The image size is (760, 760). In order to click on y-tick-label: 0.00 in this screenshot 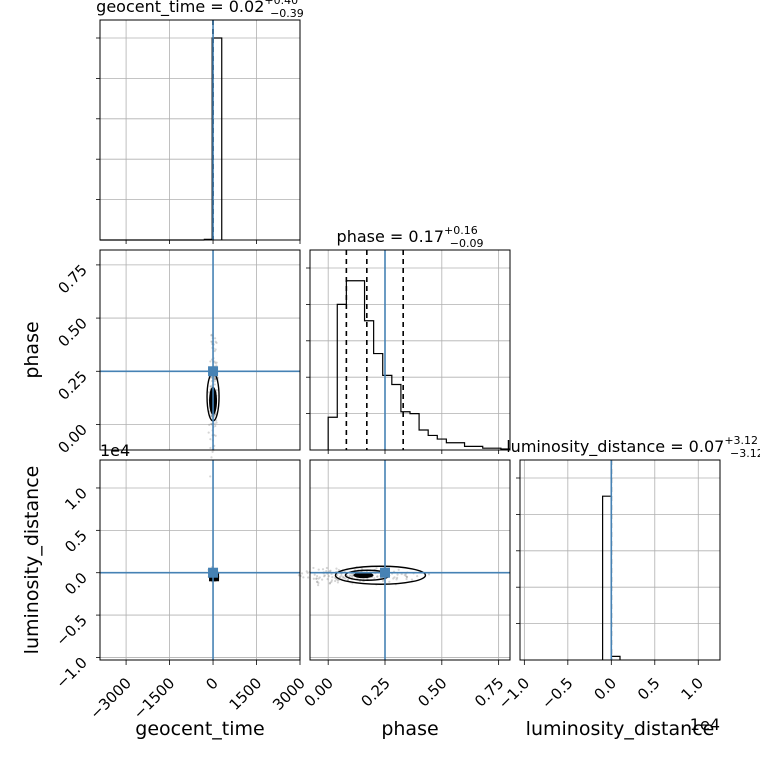, I will do `click(72, 439)`.